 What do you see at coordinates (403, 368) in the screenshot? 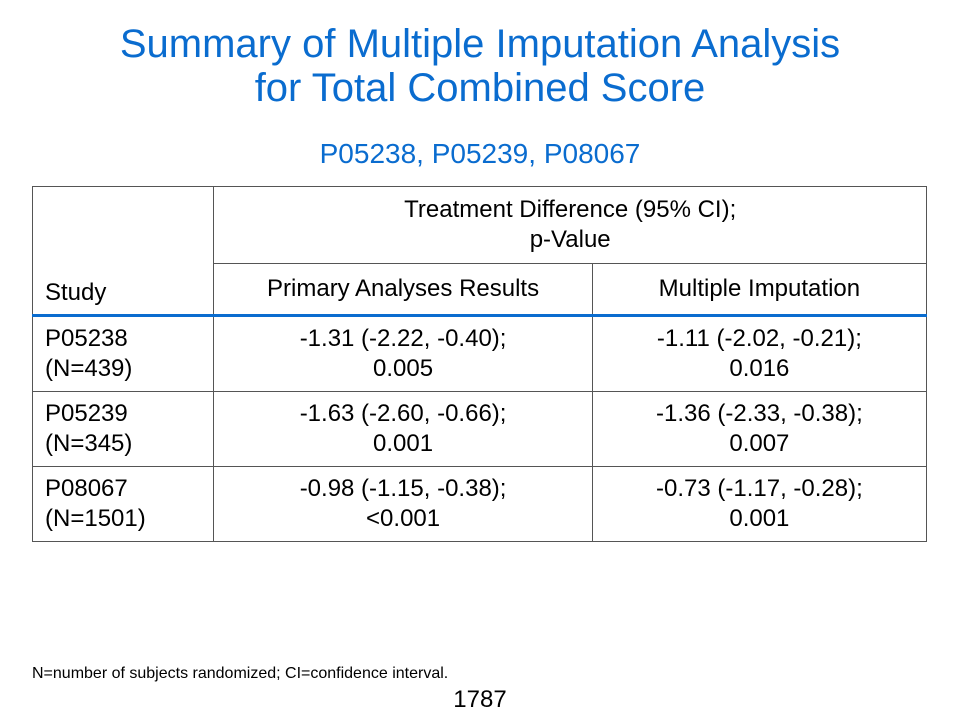
I see `primary-p-value: 0.005` at bounding box center [403, 368].